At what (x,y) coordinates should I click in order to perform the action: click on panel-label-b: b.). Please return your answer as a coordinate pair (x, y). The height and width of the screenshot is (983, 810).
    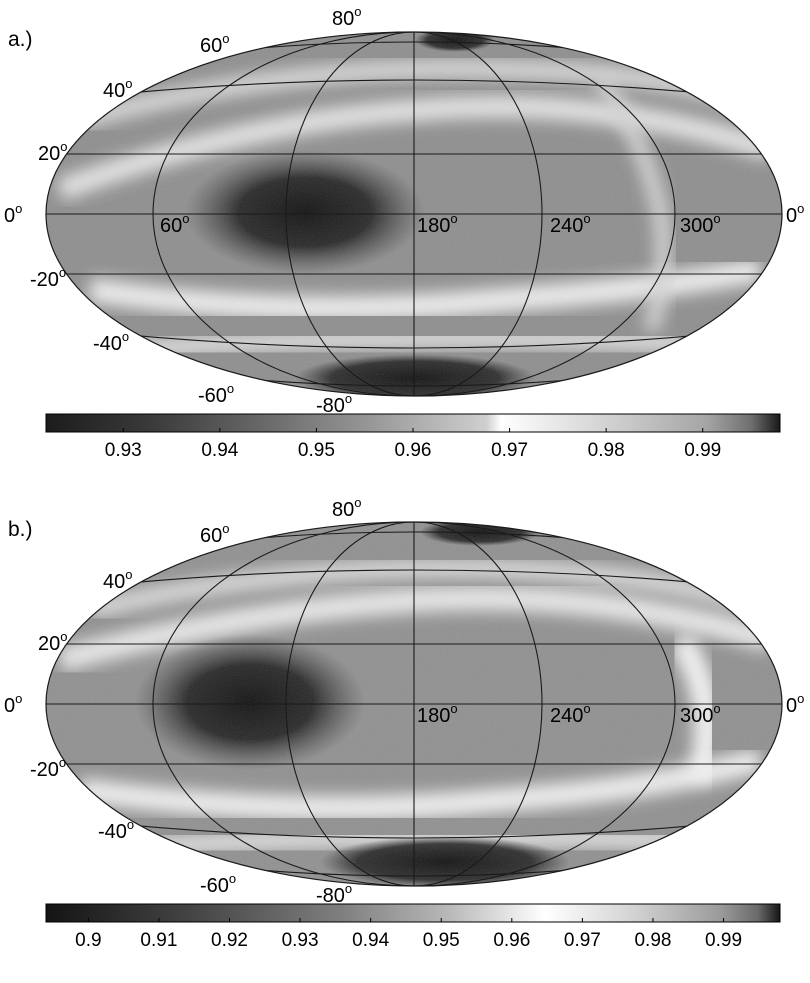
    Looking at the image, I should click on (20, 529).